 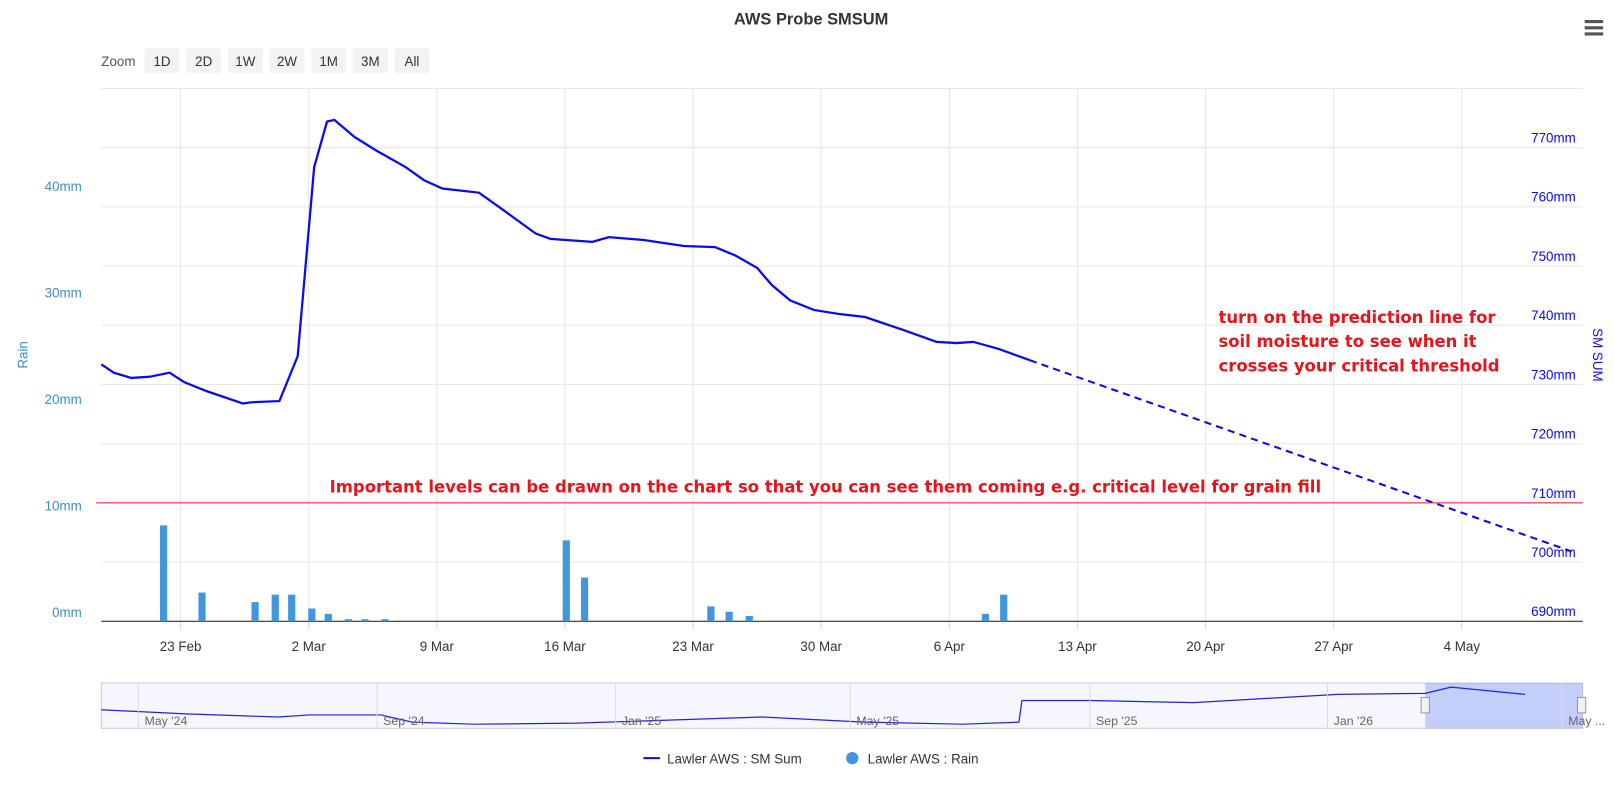 I want to click on zoom-button-label: 2D, so click(x=203, y=61).